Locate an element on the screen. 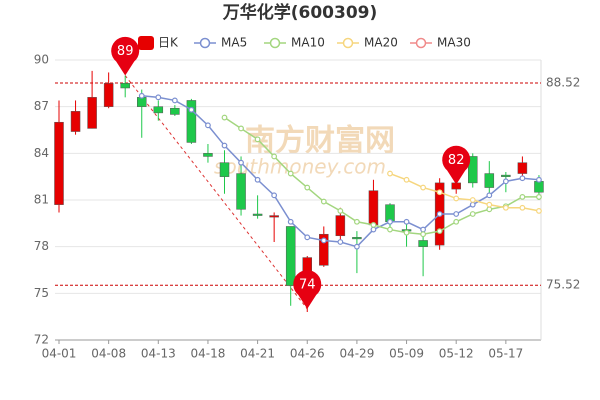  ma-line is located at coordinates (464, 192).